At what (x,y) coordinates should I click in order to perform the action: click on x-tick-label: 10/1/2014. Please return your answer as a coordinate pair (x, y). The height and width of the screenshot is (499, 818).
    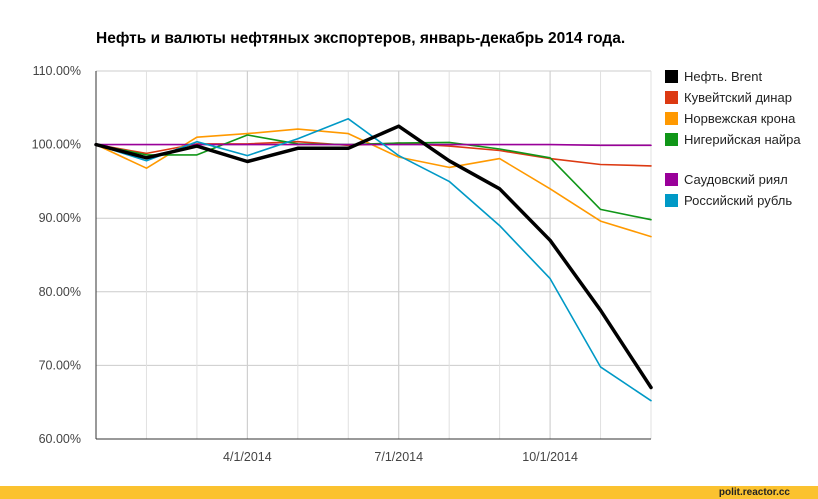
    Looking at the image, I should click on (550, 457).